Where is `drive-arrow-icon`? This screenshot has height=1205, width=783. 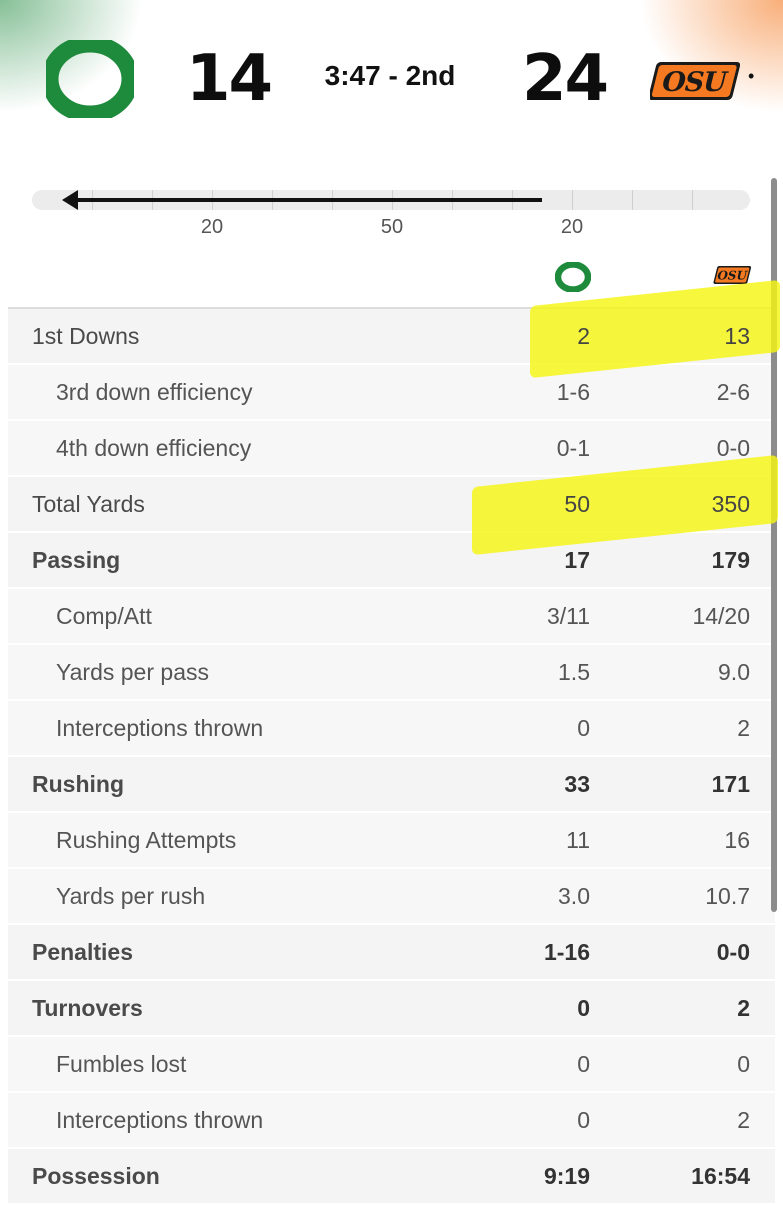 drive-arrow-icon is located at coordinates (70, 200).